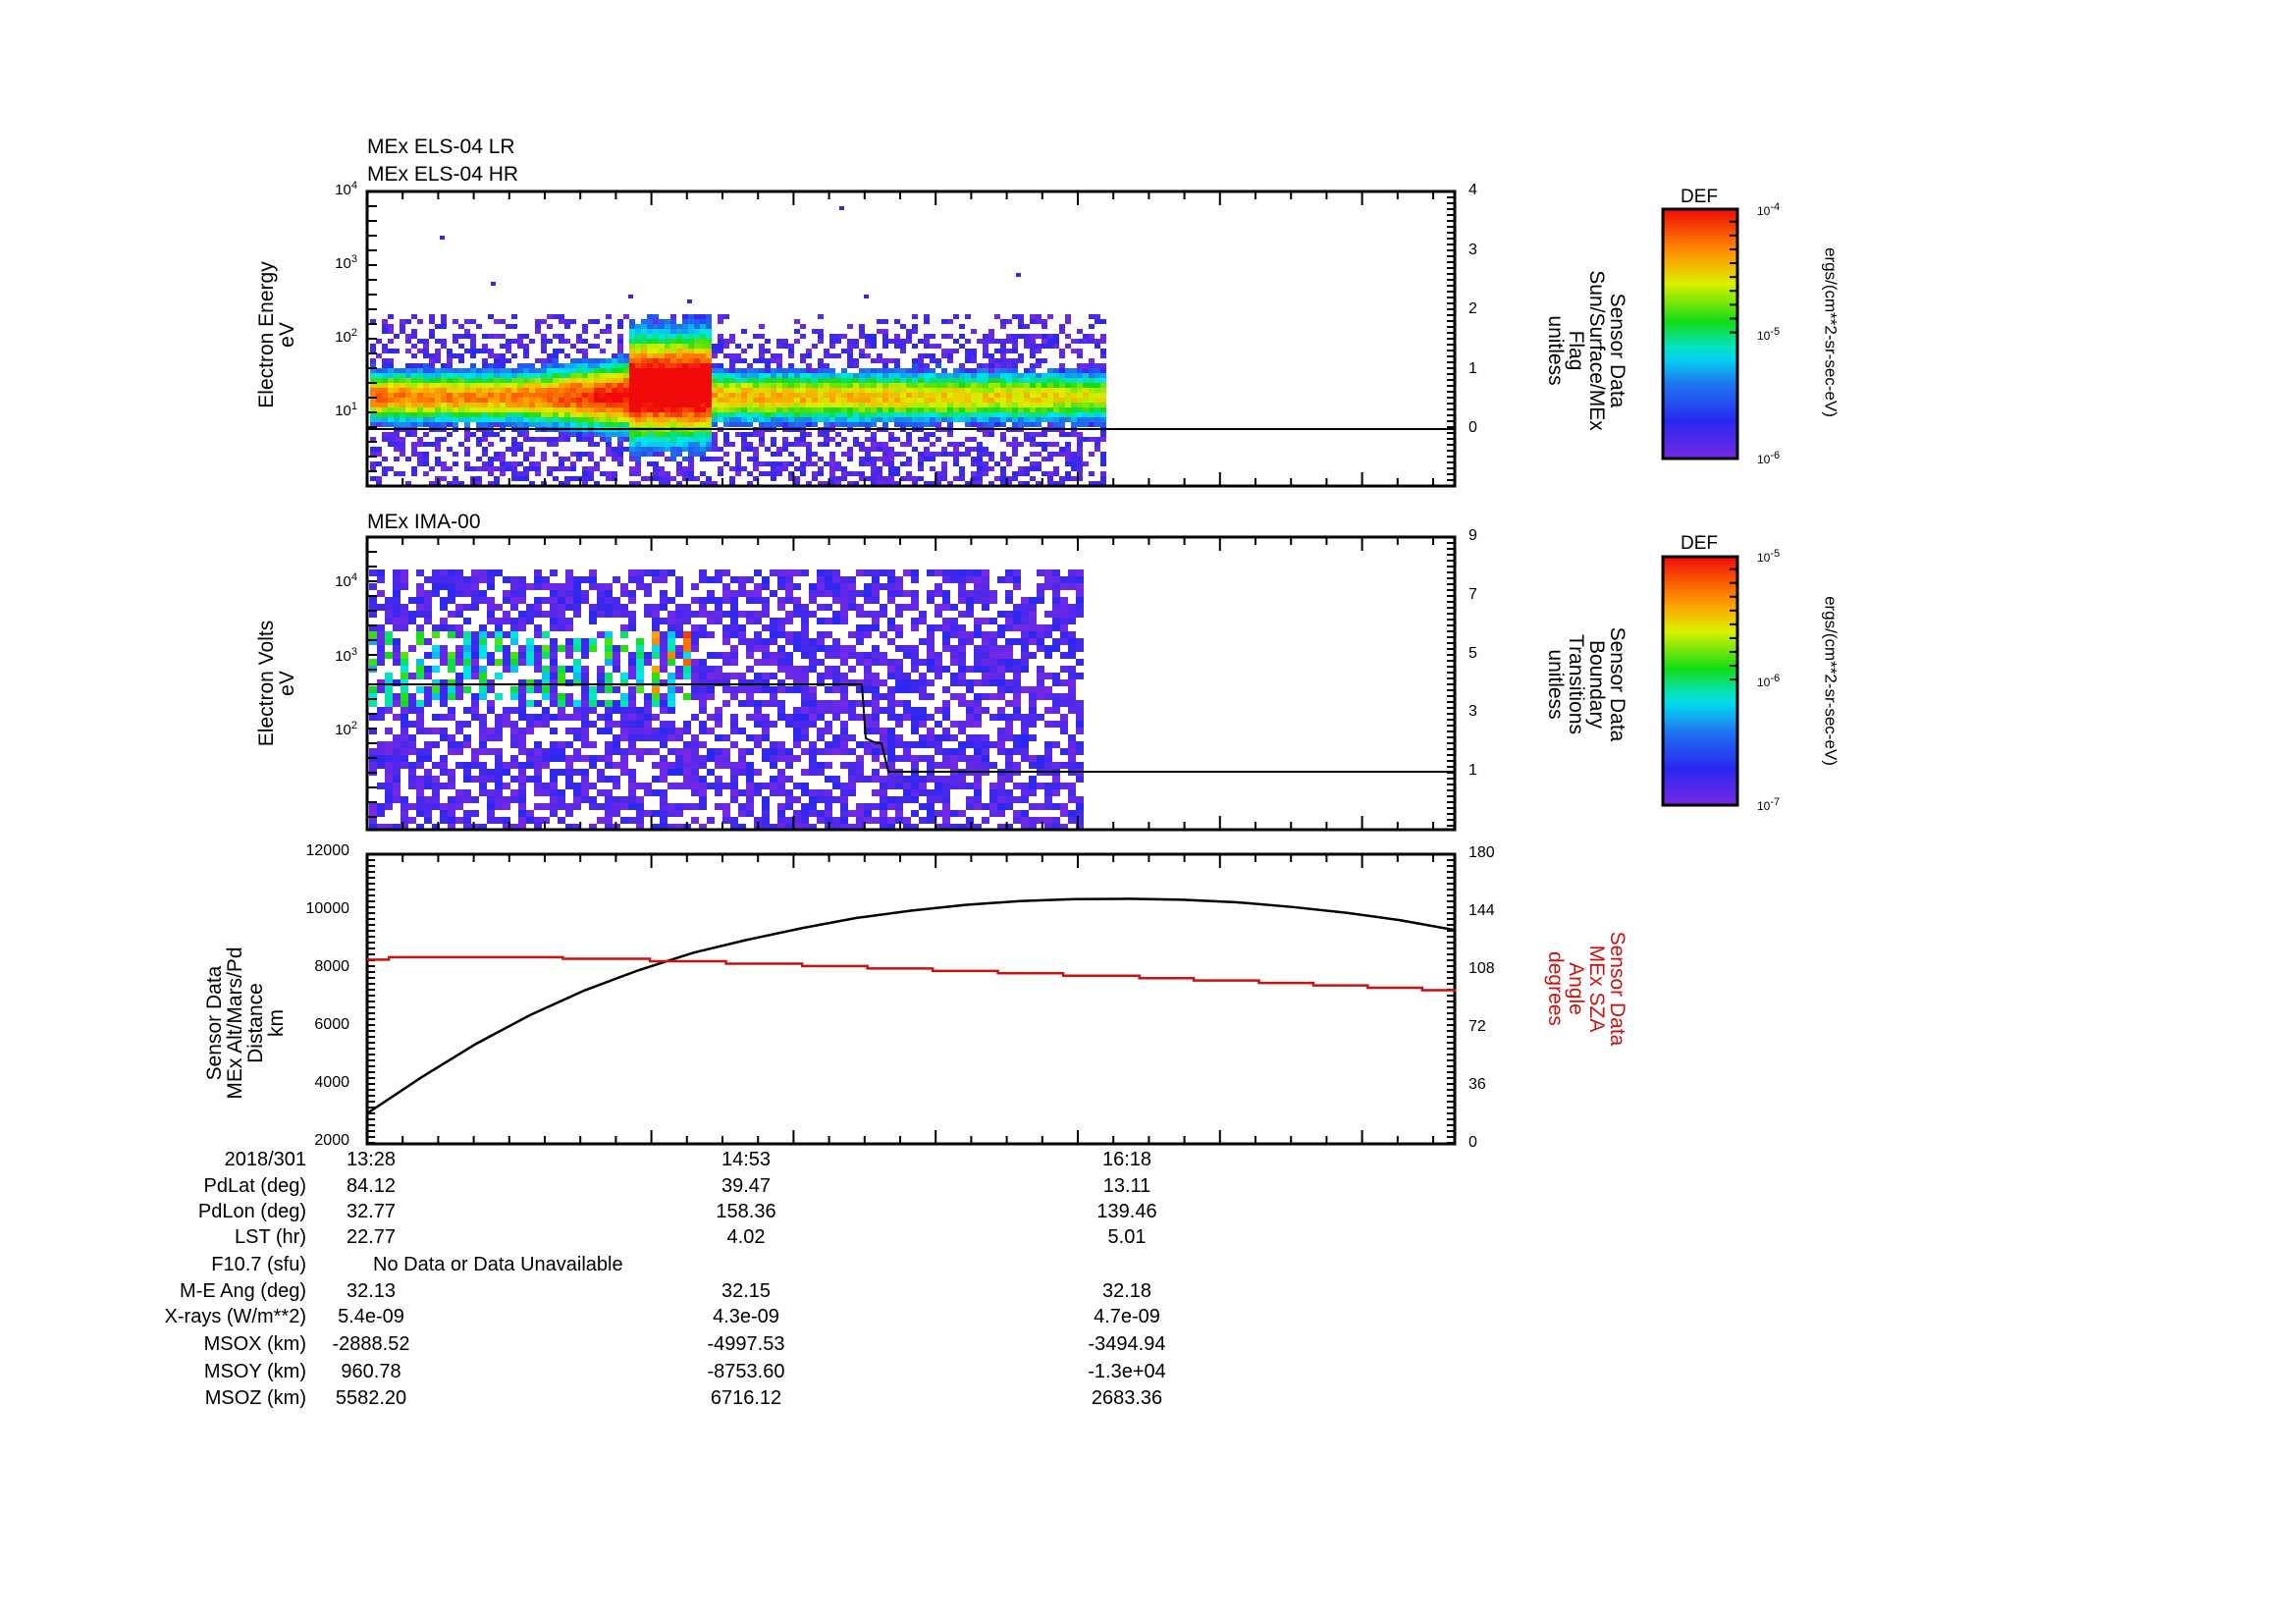 The width and height of the screenshot is (2296, 1623). Describe the element at coordinates (1472, 368) in the screenshot. I see `panel1-right-tick-label: 1` at that location.